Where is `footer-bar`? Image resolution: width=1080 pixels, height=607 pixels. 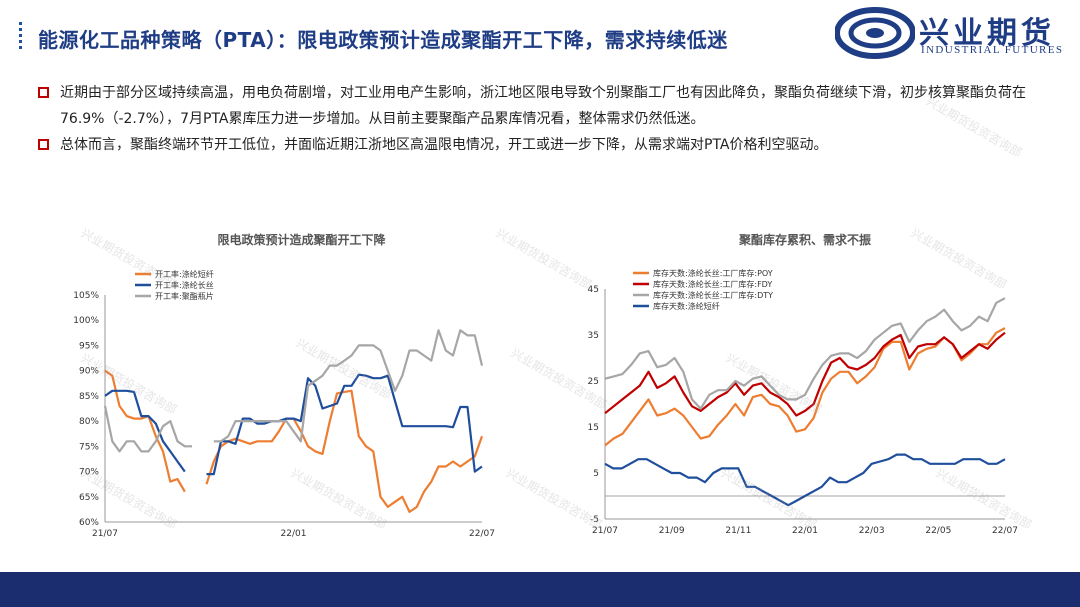
footer-bar is located at coordinates (540, 589).